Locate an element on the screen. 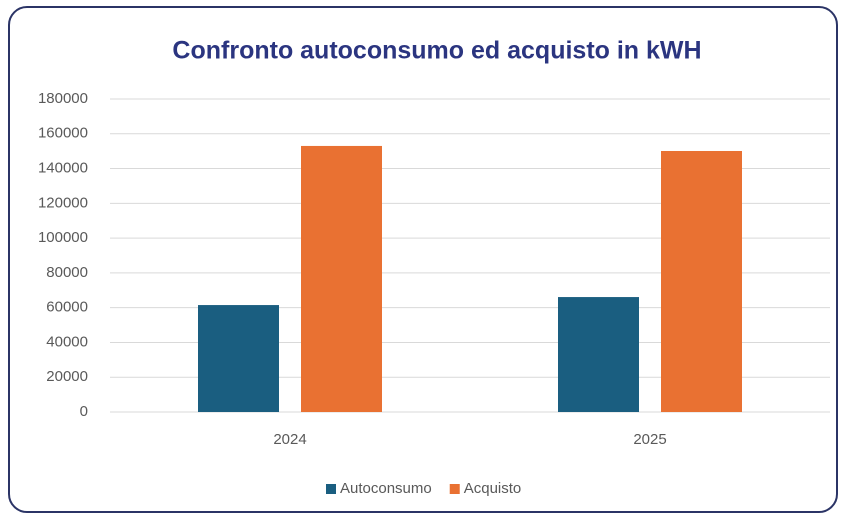  y-tick-label: 20000 is located at coordinates (67, 376).